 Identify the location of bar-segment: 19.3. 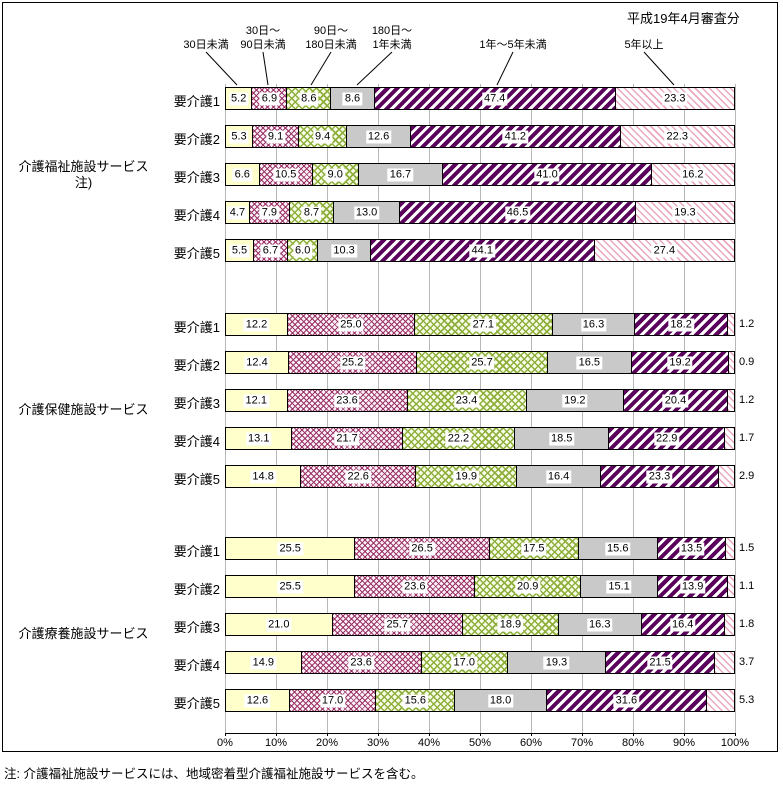
(685, 212).